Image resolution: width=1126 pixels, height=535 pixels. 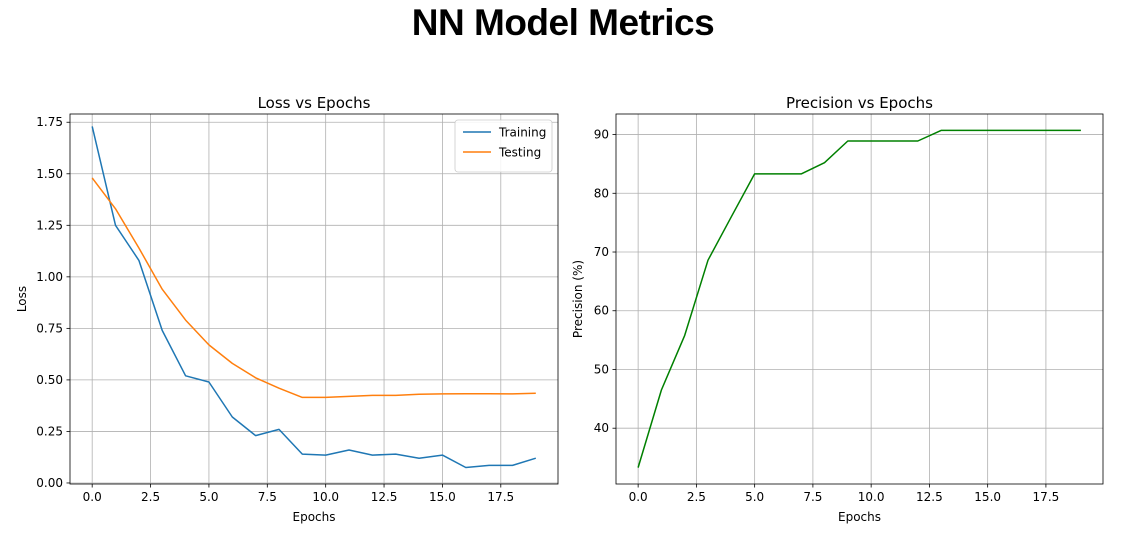 I want to click on chart1-x-tick-label: 10.0, so click(x=325, y=497).